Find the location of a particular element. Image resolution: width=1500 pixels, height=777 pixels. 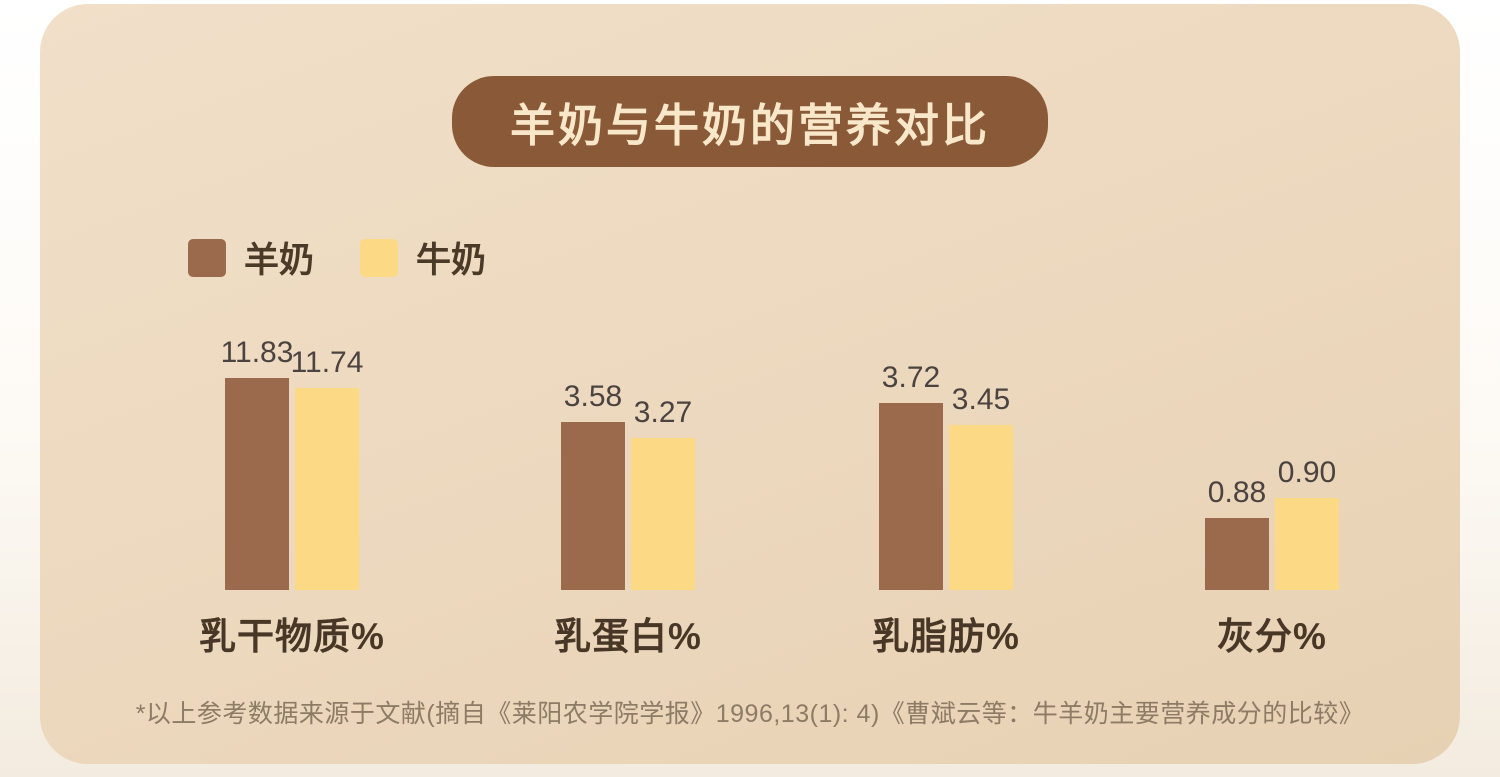

legend-item-goat-milk: 羊奶 is located at coordinates (251, 257).